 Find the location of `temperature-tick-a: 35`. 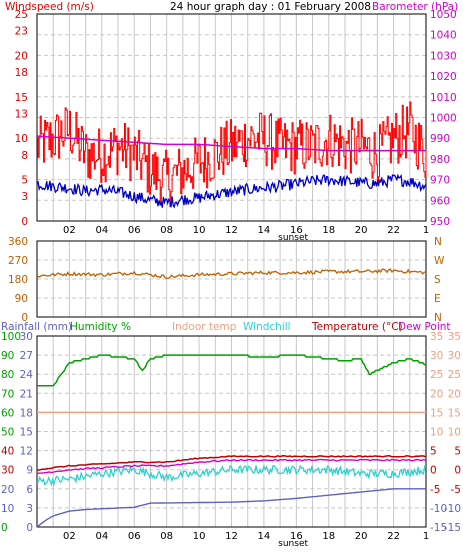

temperature-tick-a: 35 is located at coordinates (436, 337).